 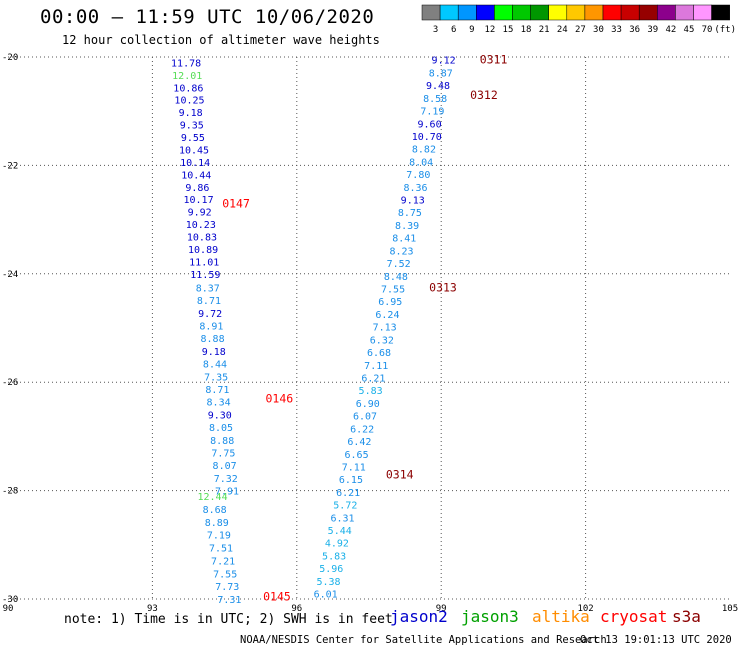 I want to click on swh-point-0147: 10.89, so click(x=203, y=250).